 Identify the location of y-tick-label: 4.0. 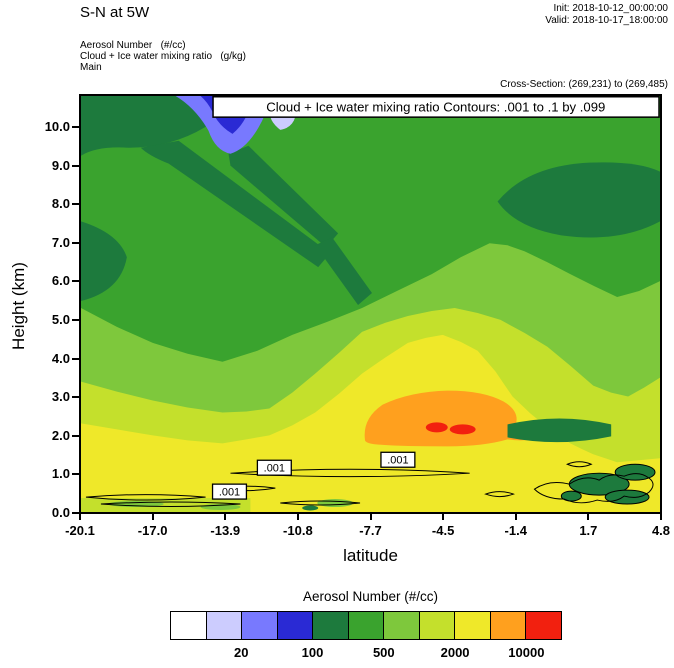
(60, 358).